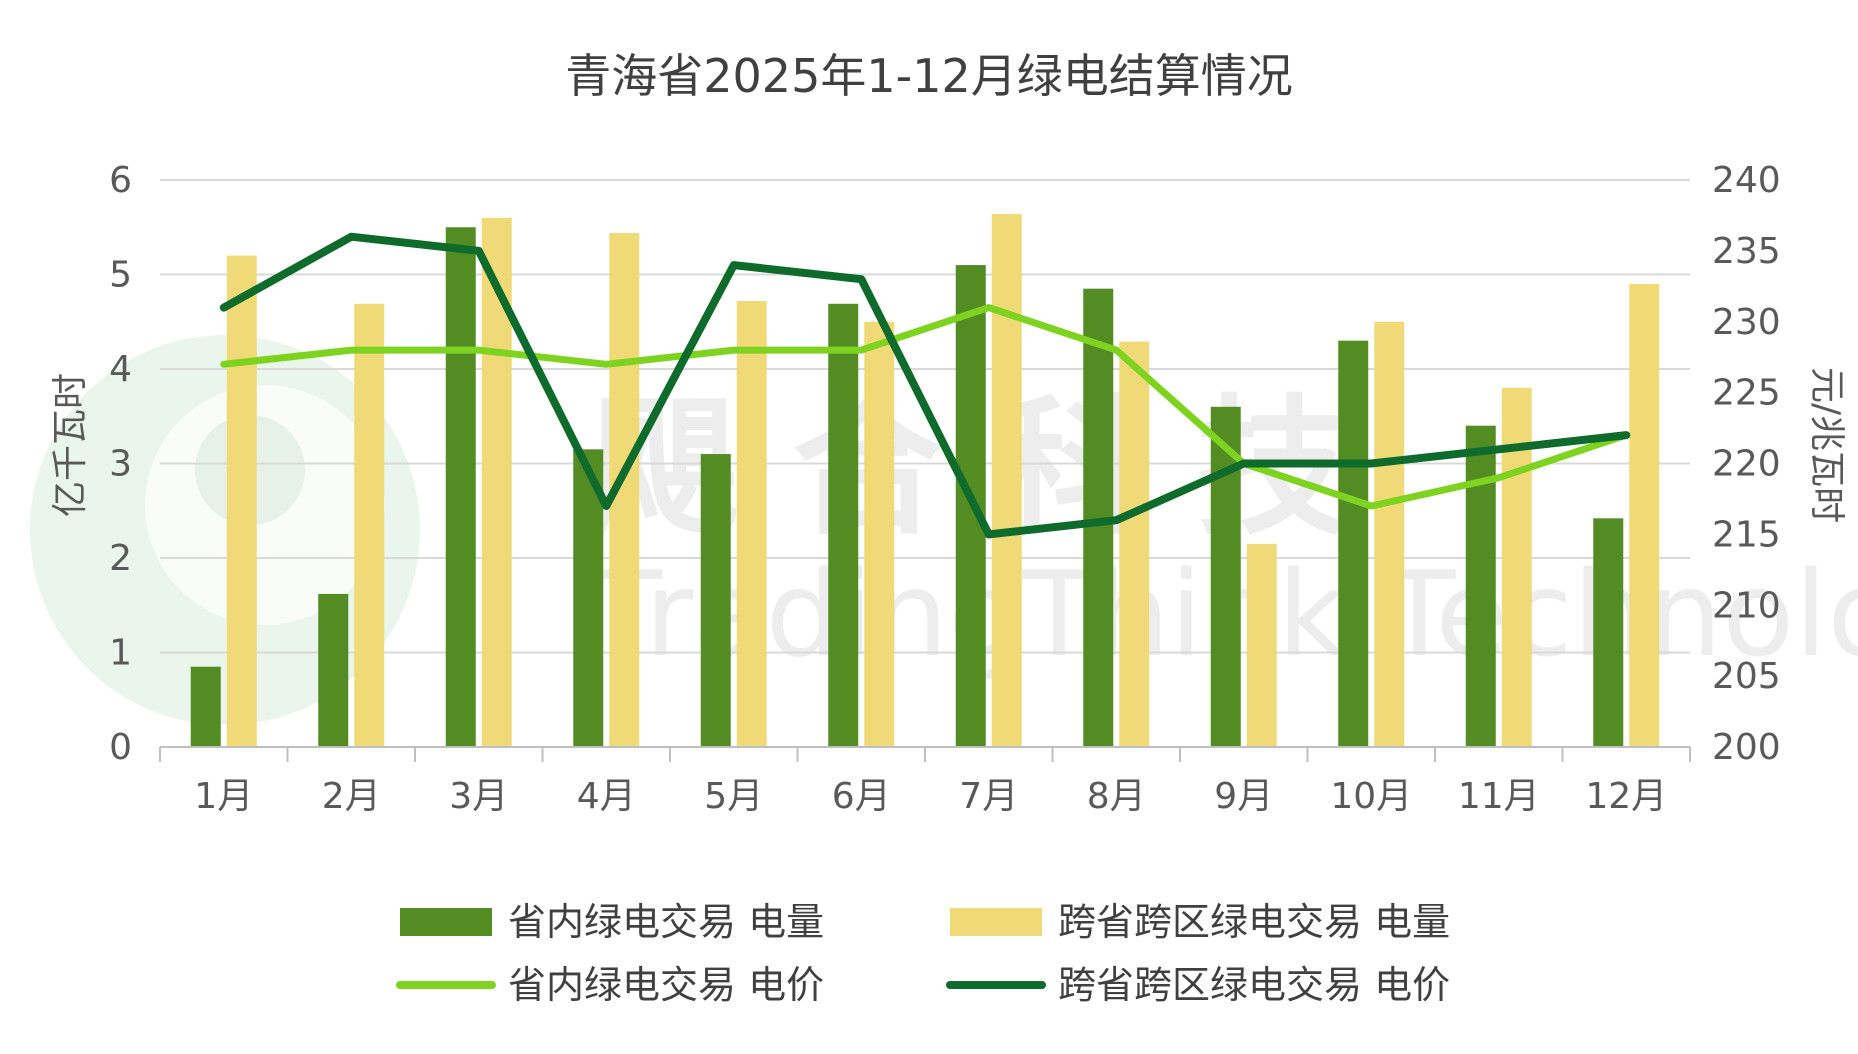  I want to click on x-tick-label: 5月, so click(733, 796).